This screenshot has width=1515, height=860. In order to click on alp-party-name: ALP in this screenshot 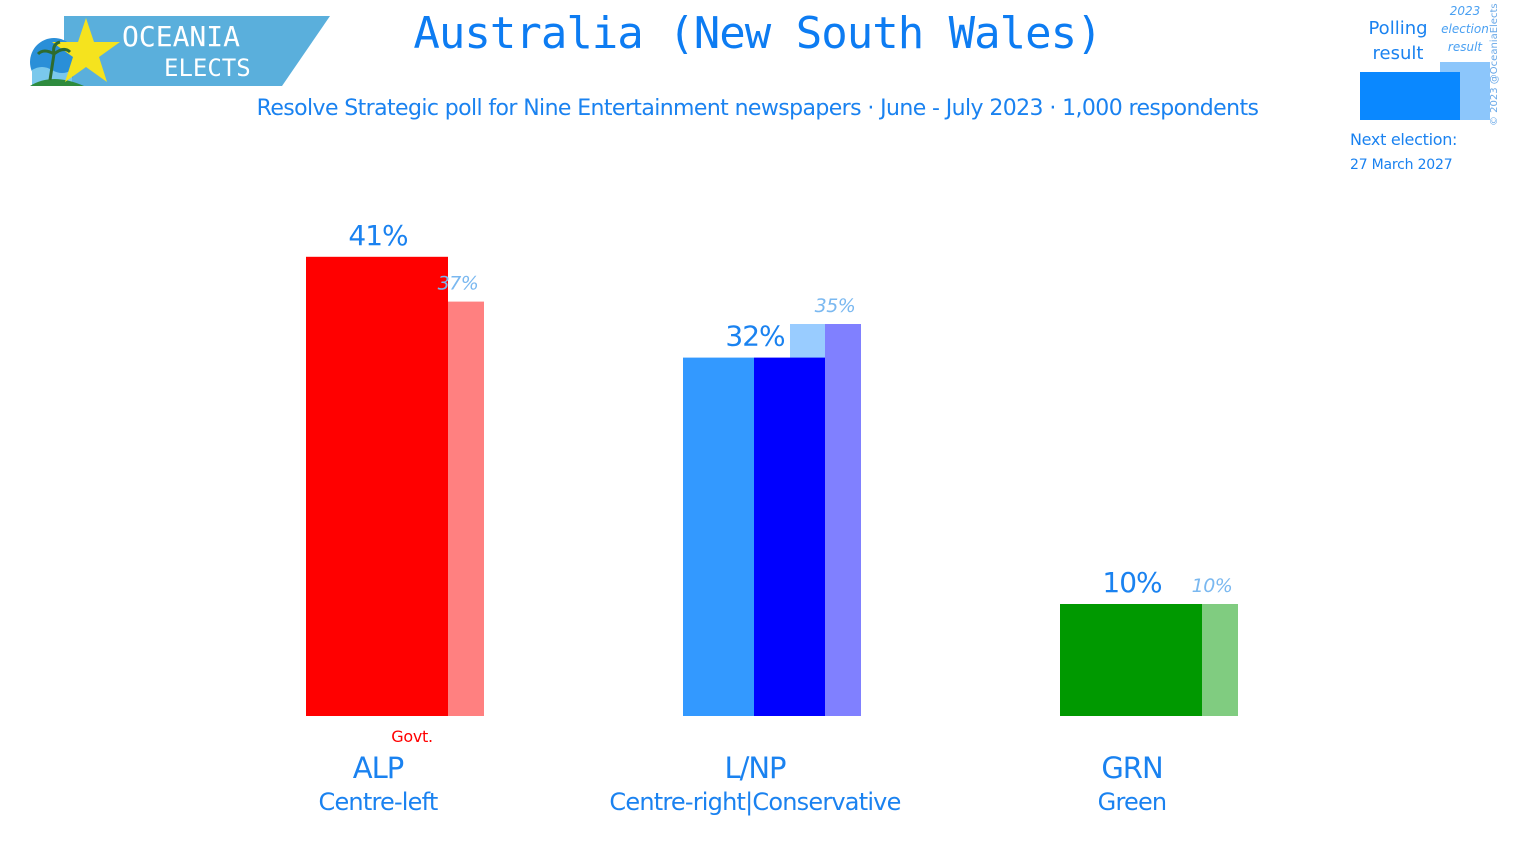, I will do `click(378, 768)`.